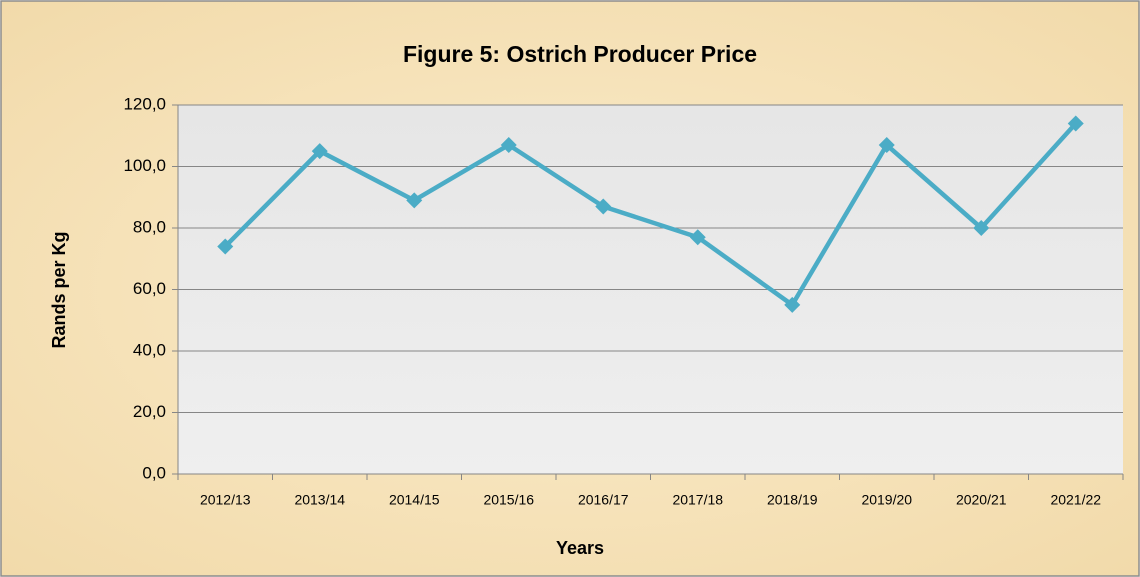 This screenshot has width=1140, height=577. I want to click on y-tick-label: 60,0, so click(149, 288).